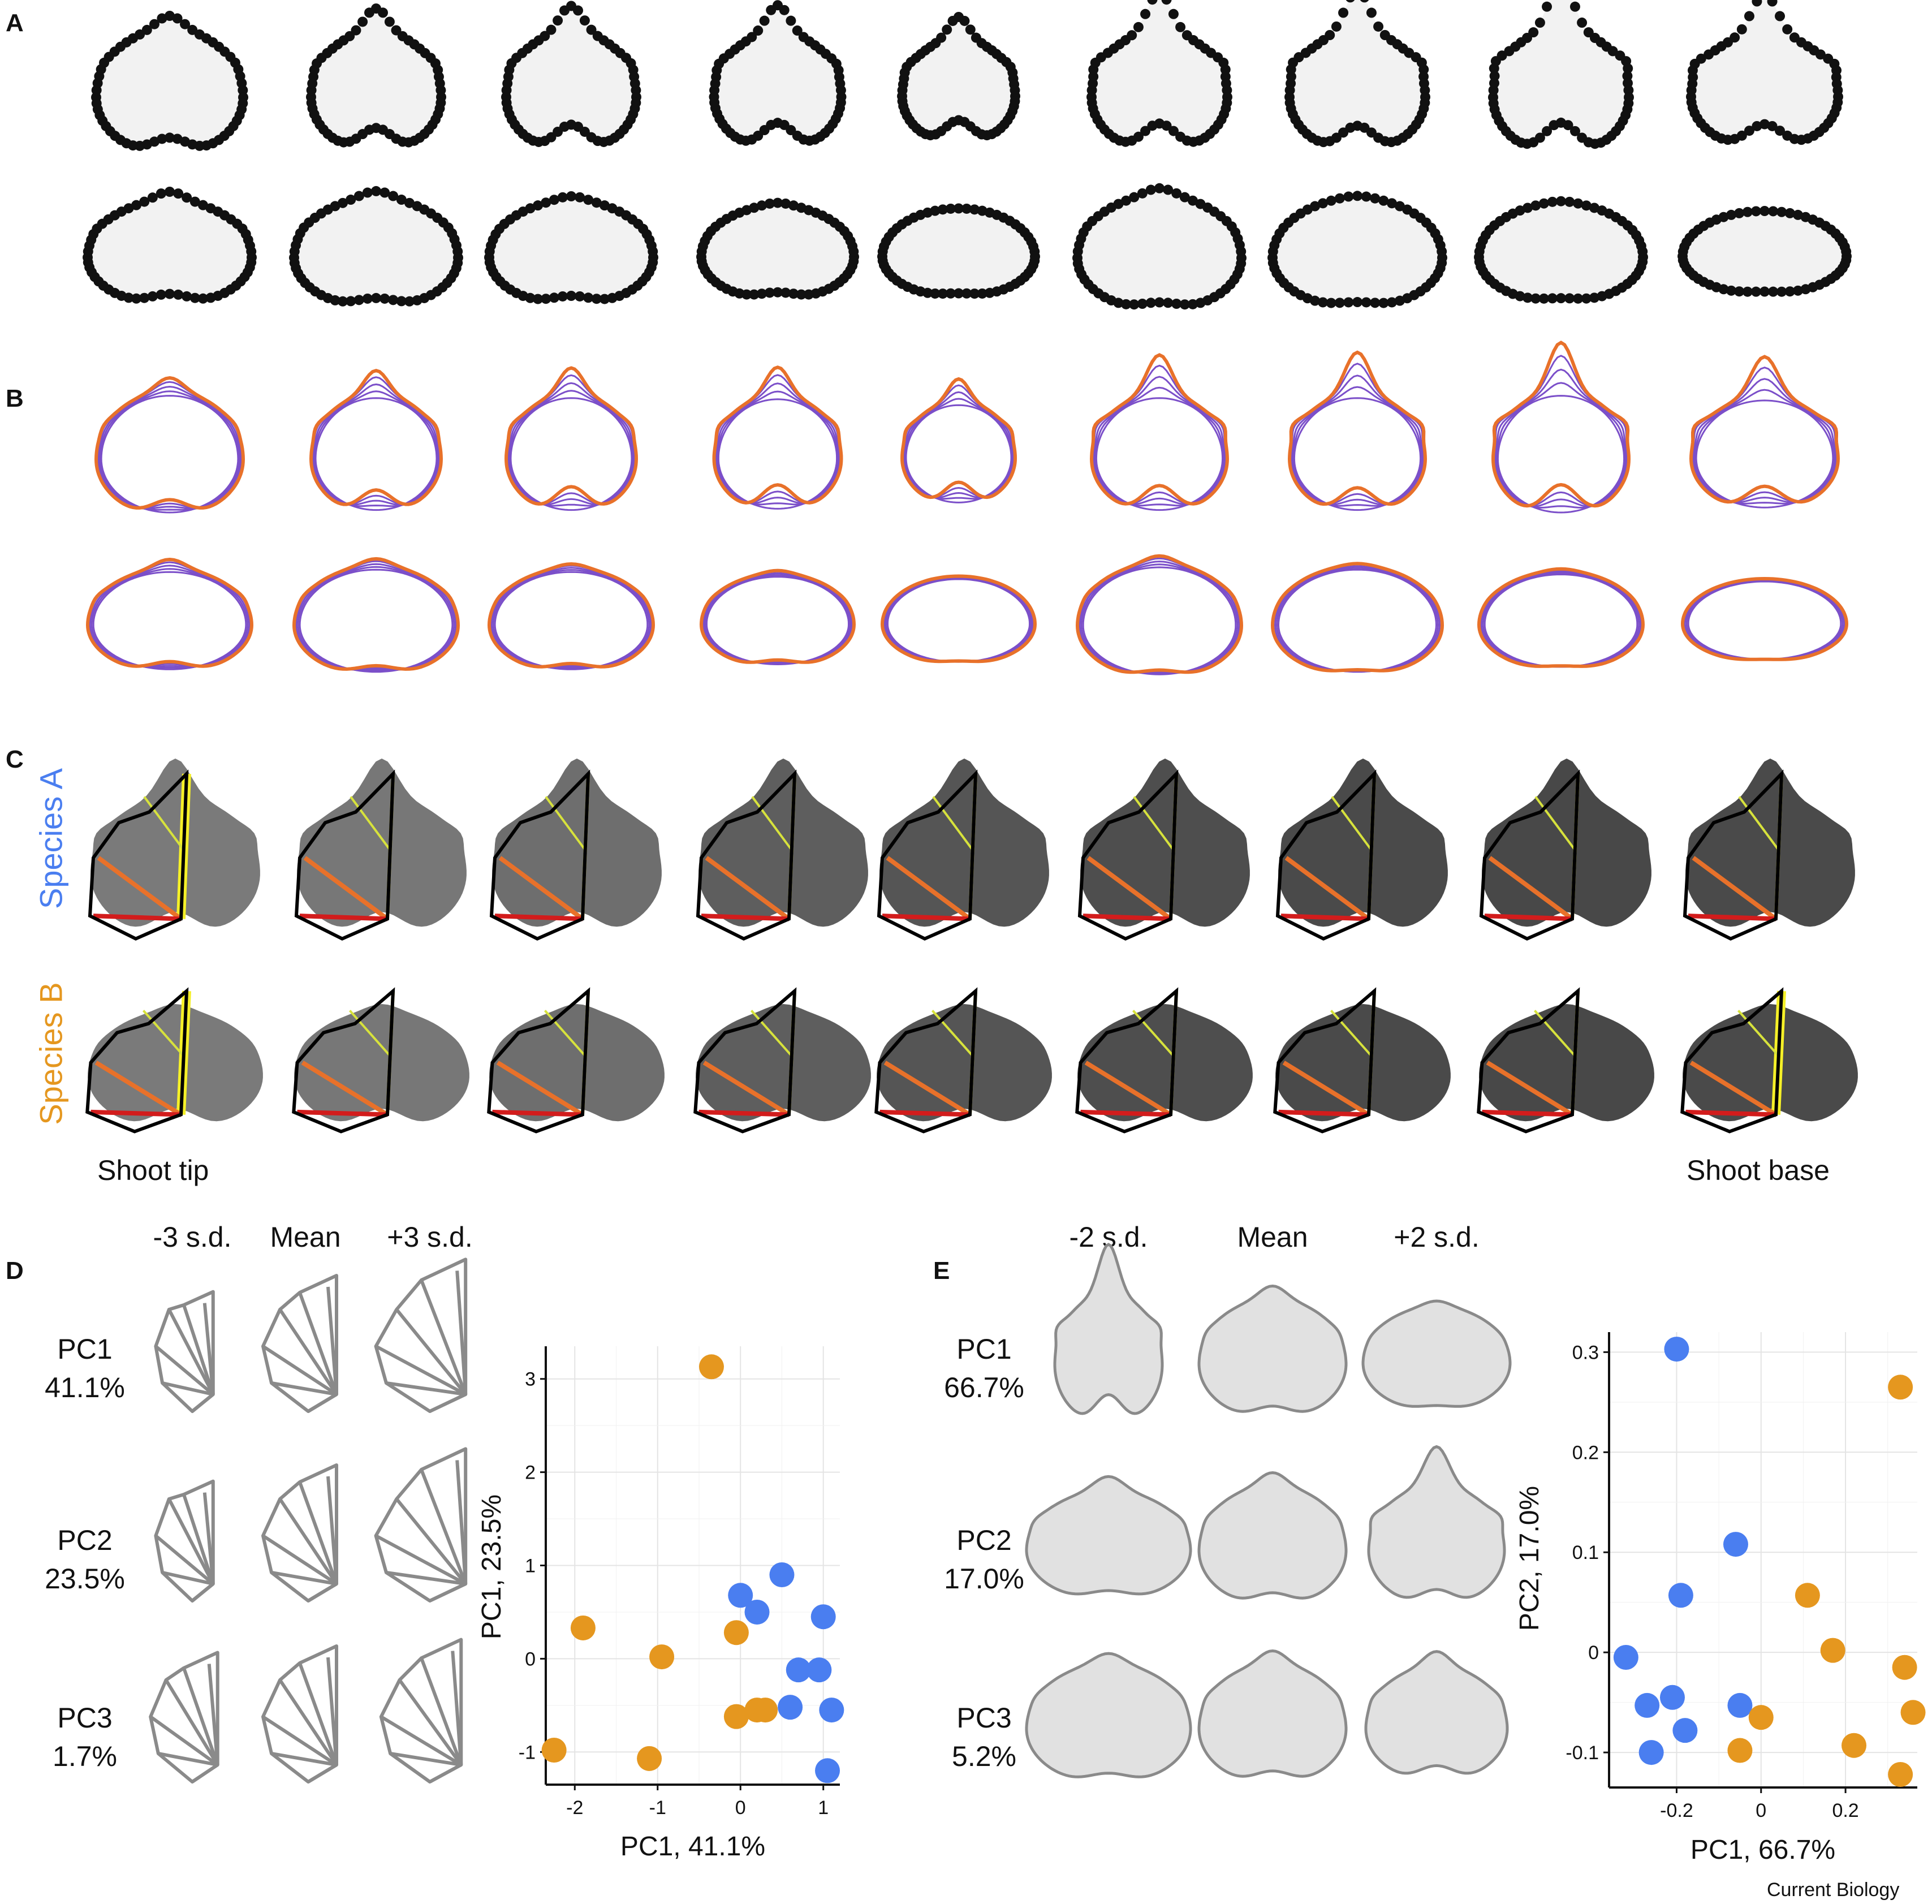 The image size is (1932, 1904). I want to click on e-pc2-pct: 17.0%, so click(984, 1578).